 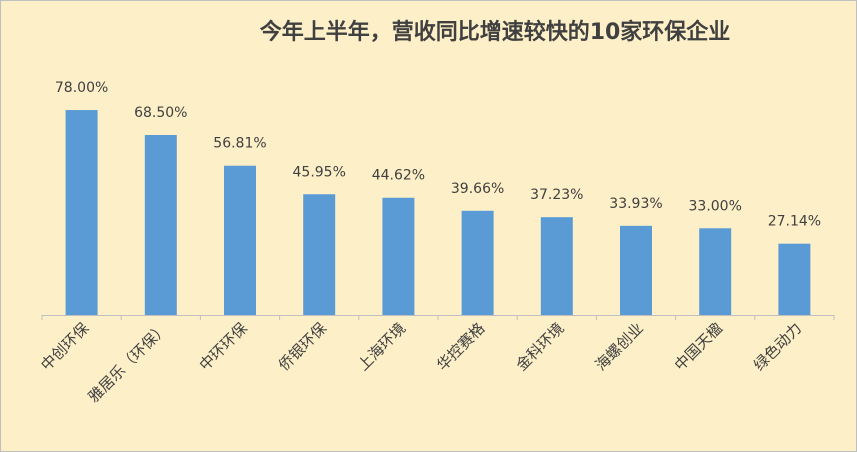 I want to click on data-label: 37.23%, so click(x=556, y=195).